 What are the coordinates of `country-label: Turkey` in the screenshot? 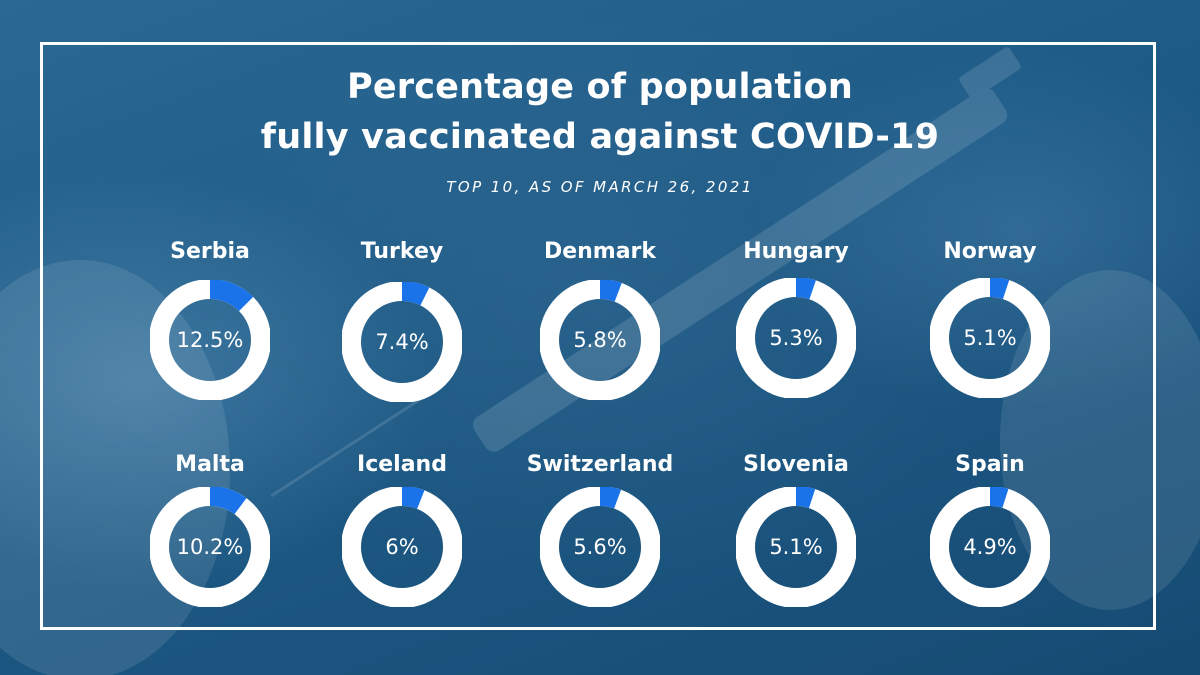 It's located at (402, 251).